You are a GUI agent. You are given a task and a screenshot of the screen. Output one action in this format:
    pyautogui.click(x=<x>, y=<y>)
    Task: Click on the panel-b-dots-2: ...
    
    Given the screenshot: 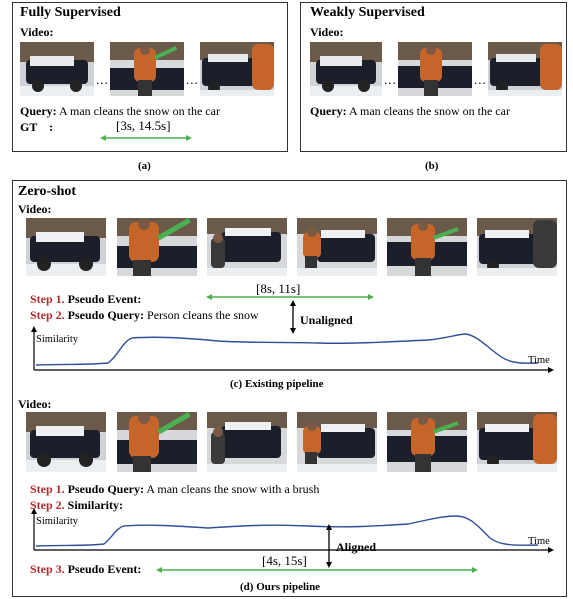 What is the action you would take?
    pyautogui.click(x=480, y=79)
    